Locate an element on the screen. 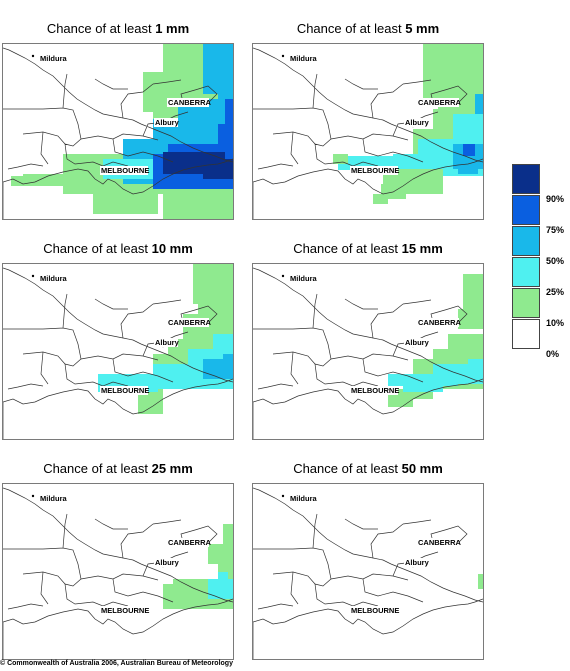  panel-title: Chance of at least 10 mm is located at coordinates (118, 249).